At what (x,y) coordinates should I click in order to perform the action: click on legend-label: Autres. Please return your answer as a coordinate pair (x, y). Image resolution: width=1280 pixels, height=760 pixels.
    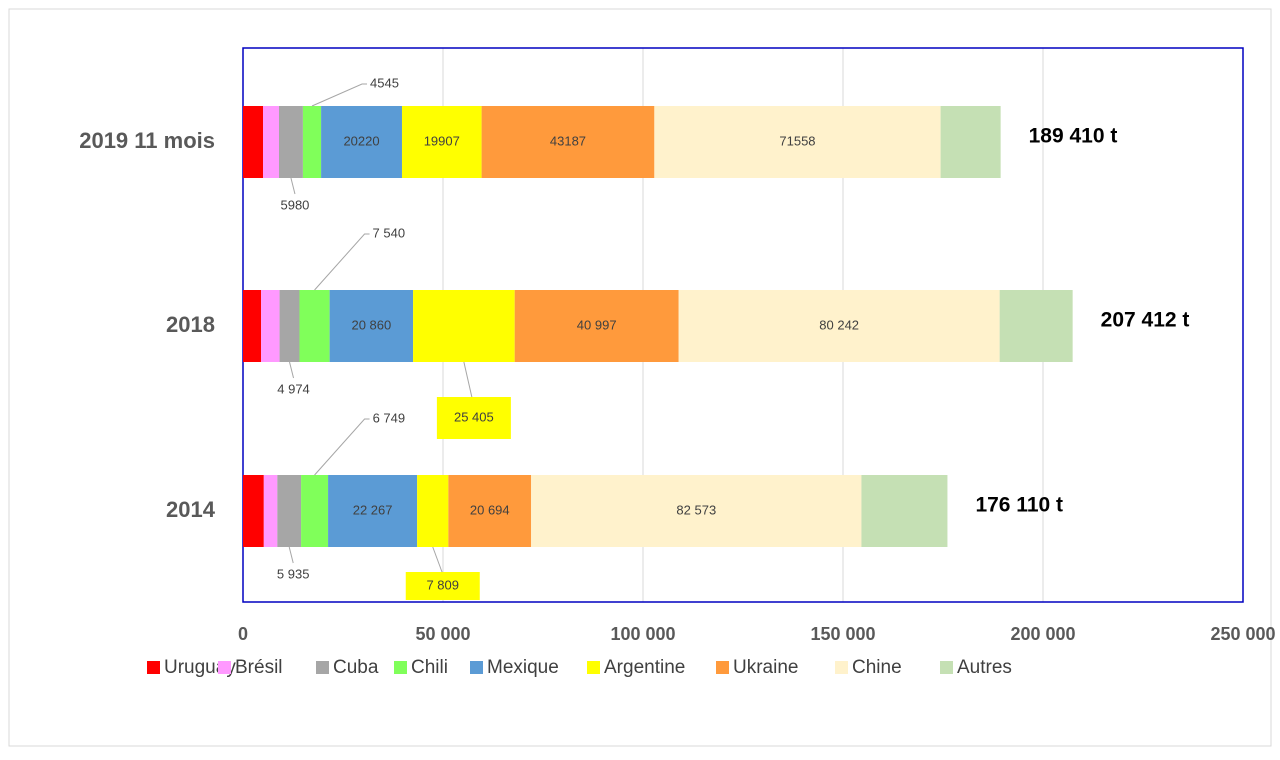
    Looking at the image, I should click on (984, 667).